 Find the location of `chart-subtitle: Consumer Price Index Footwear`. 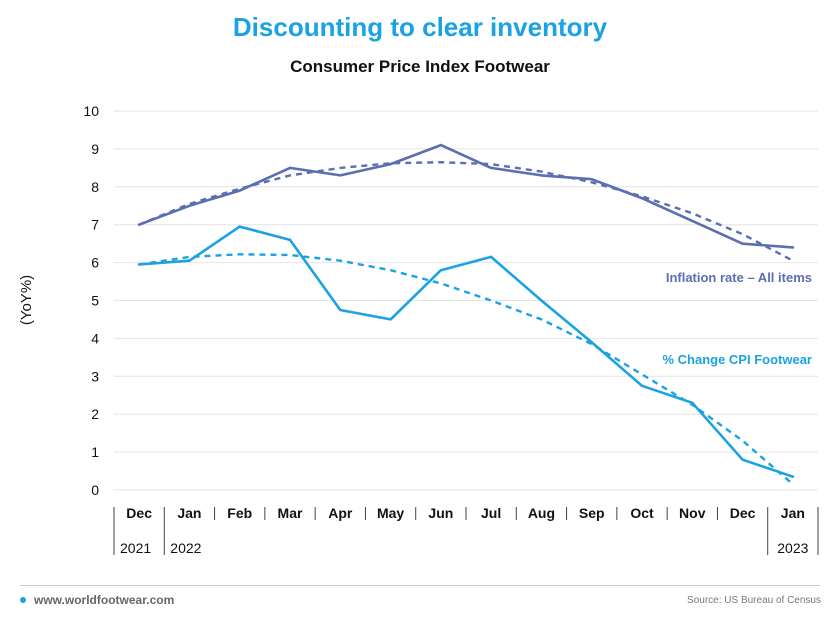

chart-subtitle: Consumer Price Index Footwear is located at coordinates (420, 66).